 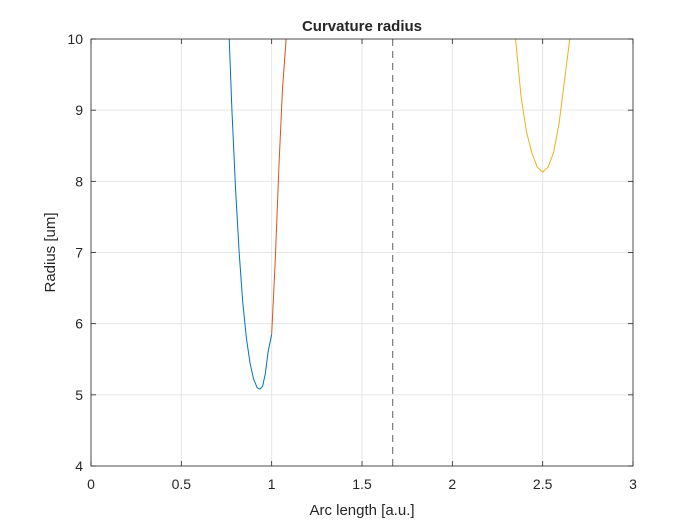 I want to click on y-tick-label: 7, so click(x=79, y=253).